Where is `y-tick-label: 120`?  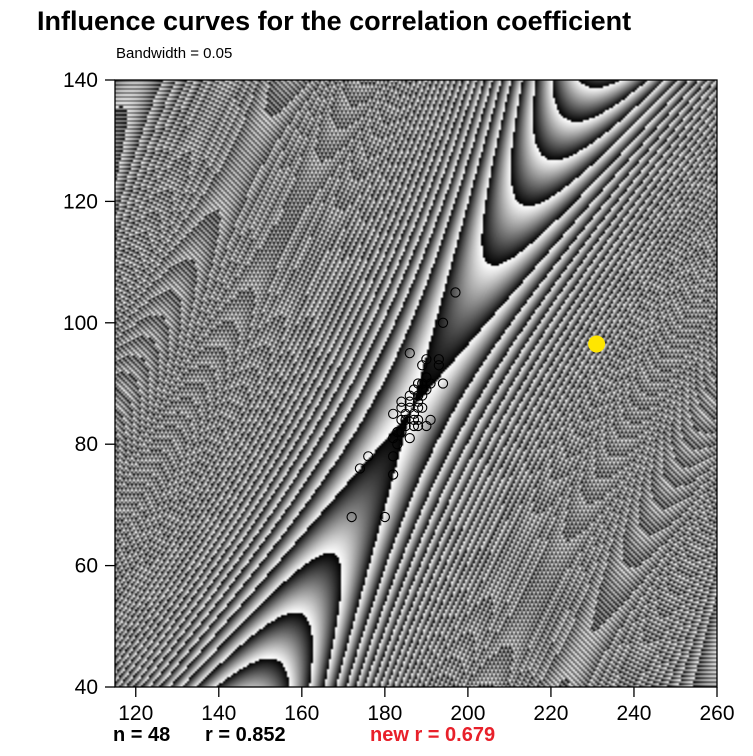
y-tick-label: 120 is located at coordinates (80, 201).